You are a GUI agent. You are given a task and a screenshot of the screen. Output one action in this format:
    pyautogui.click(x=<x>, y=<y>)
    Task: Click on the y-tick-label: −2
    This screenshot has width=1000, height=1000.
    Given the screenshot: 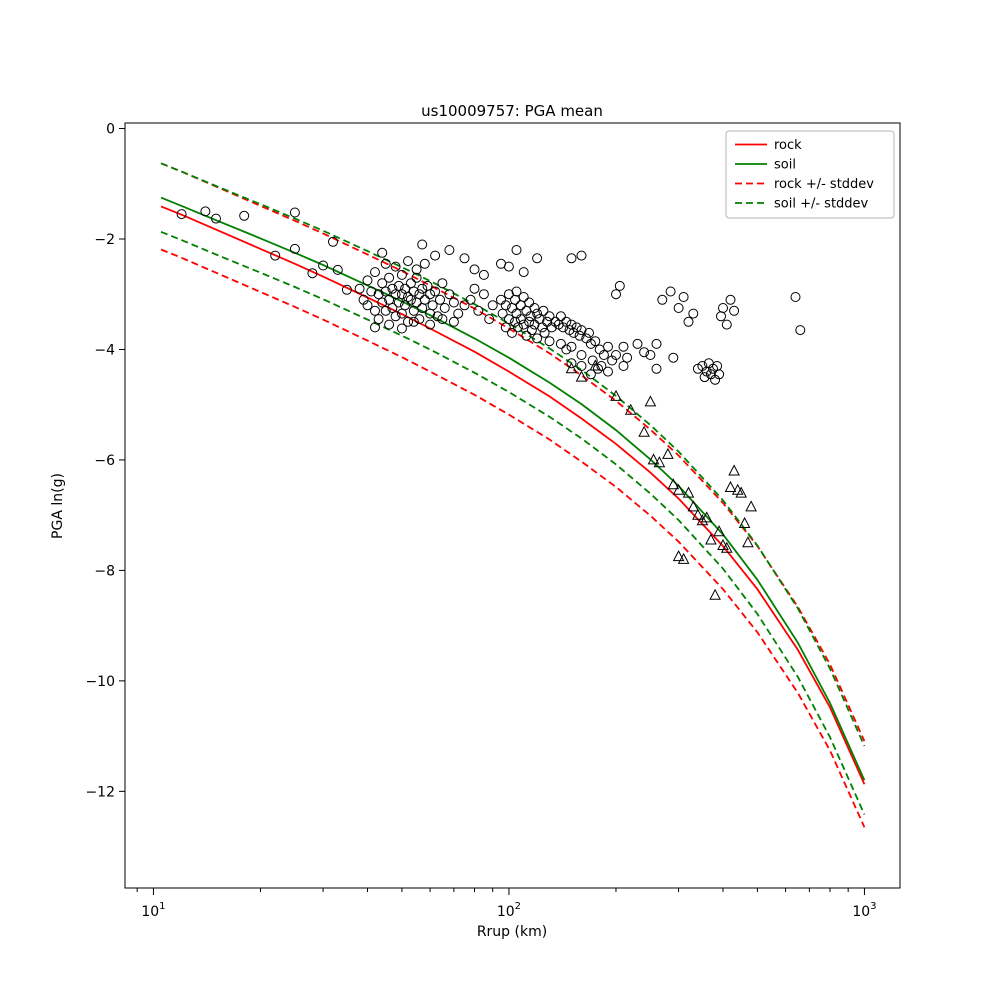 What is the action you would take?
    pyautogui.click(x=104, y=240)
    